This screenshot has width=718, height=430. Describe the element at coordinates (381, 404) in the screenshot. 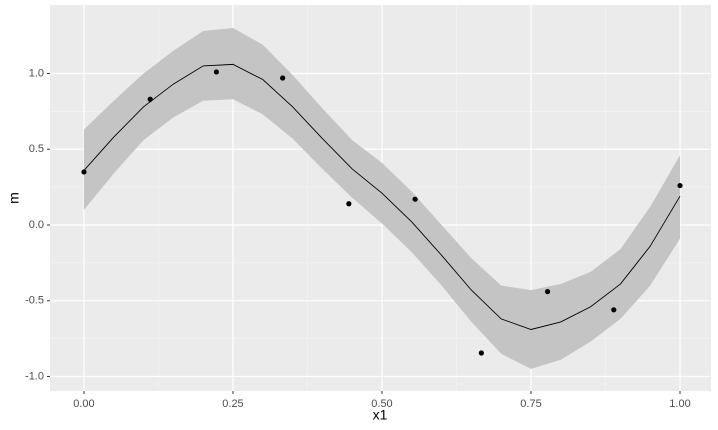

I see `x-tick-label: 0.50` at that location.